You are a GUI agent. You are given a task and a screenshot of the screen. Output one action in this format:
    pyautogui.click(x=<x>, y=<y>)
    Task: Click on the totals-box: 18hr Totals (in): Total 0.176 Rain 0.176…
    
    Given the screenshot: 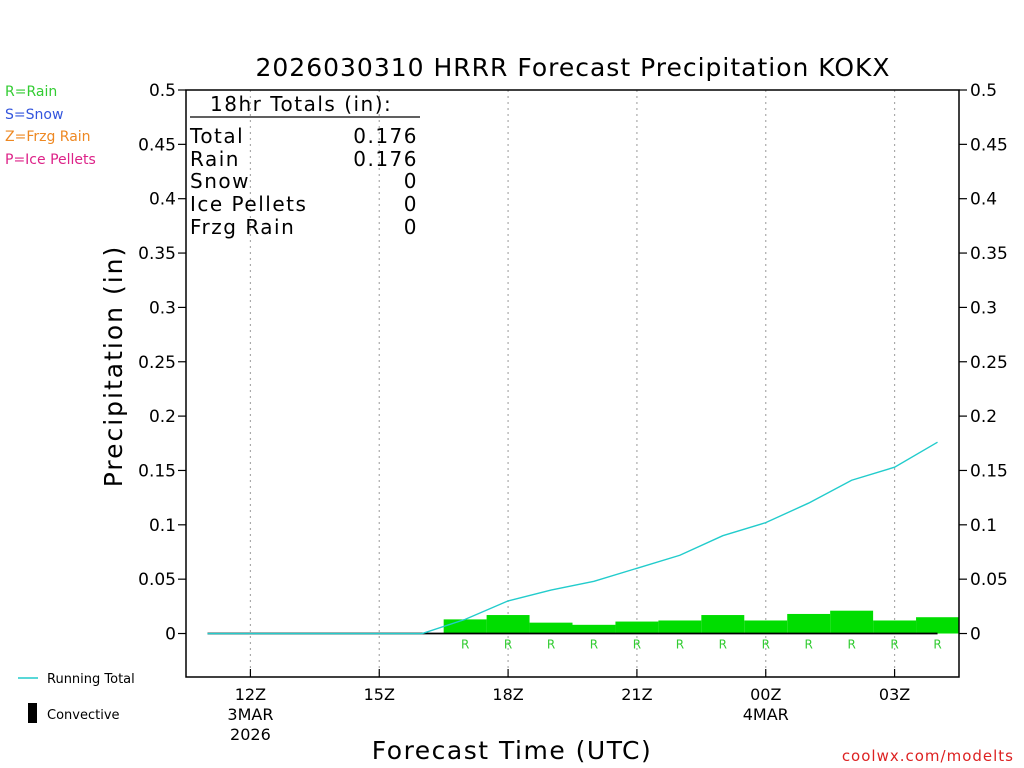 What is the action you would take?
    pyautogui.click(x=304, y=165)
    